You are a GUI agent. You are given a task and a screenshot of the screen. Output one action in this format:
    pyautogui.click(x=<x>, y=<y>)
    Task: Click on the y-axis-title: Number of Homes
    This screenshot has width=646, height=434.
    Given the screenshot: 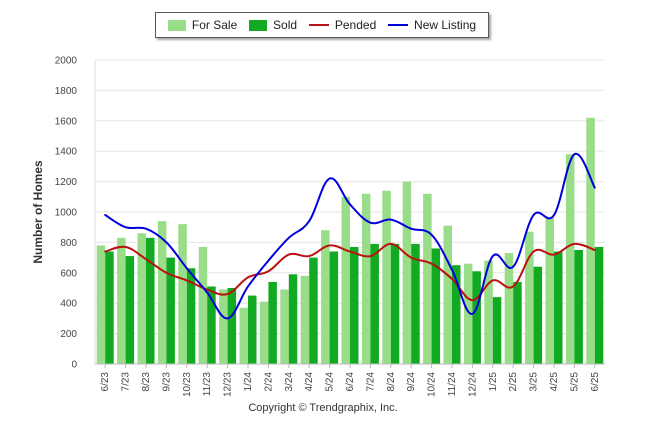 What is the action you would take?
    pyautogui.click(x=38, y=212)
    